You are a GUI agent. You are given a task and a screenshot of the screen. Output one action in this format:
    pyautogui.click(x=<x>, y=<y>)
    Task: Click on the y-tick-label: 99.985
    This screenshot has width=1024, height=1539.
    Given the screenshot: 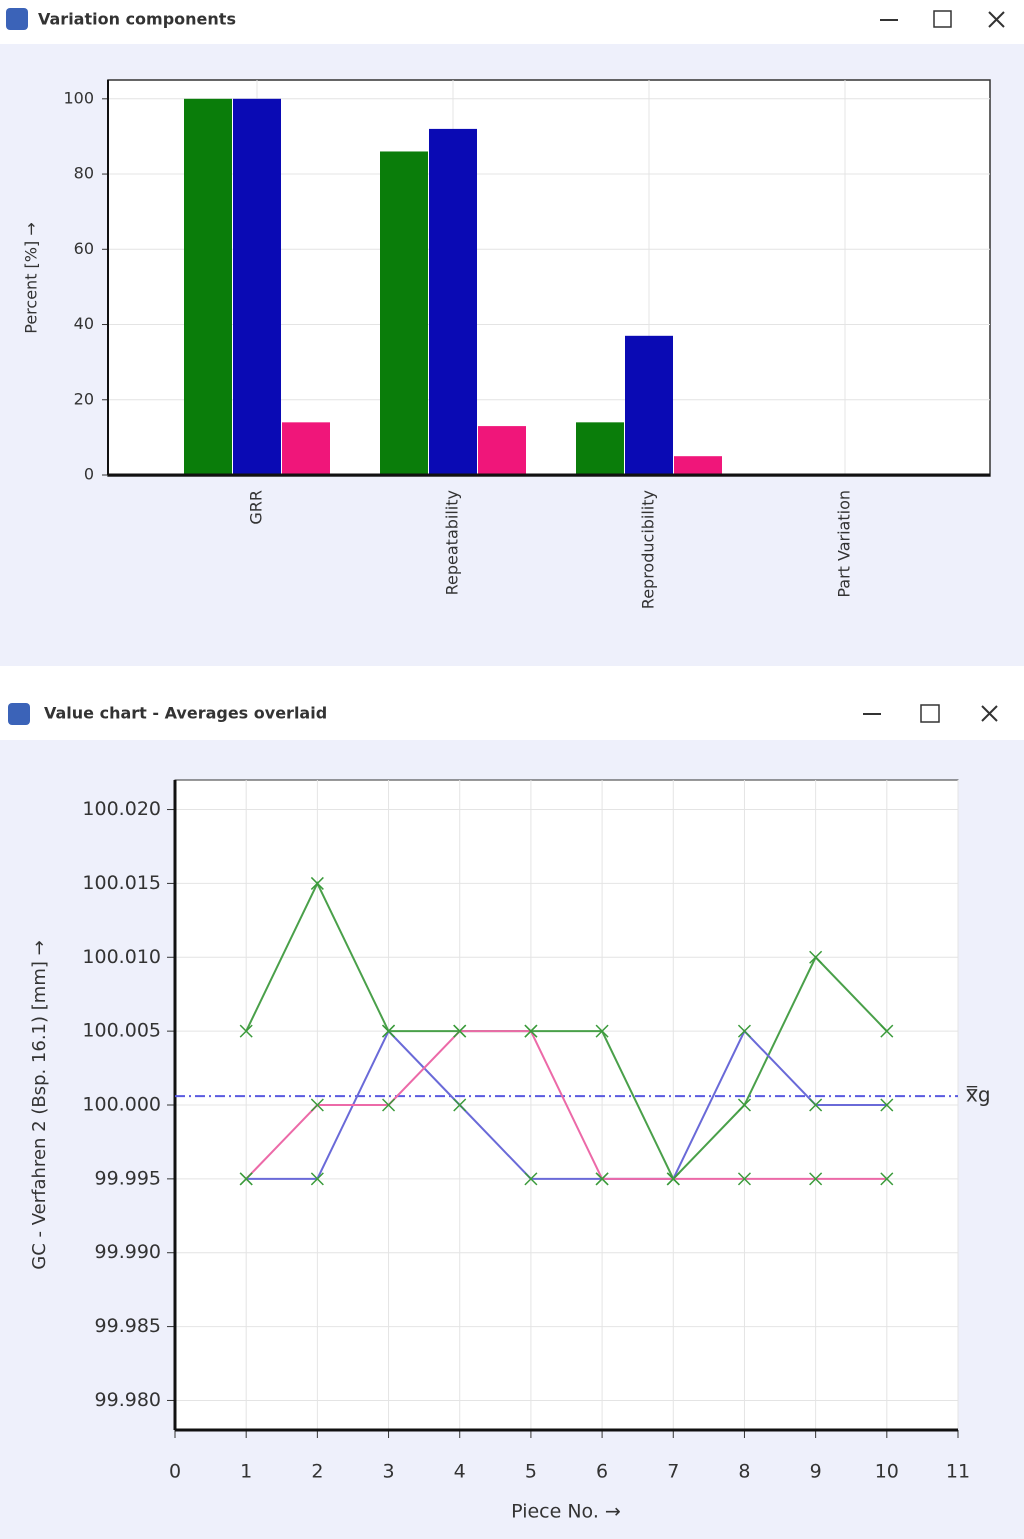 What is the action you would take?
    pyautogui.click(x=128, y=1326)
    